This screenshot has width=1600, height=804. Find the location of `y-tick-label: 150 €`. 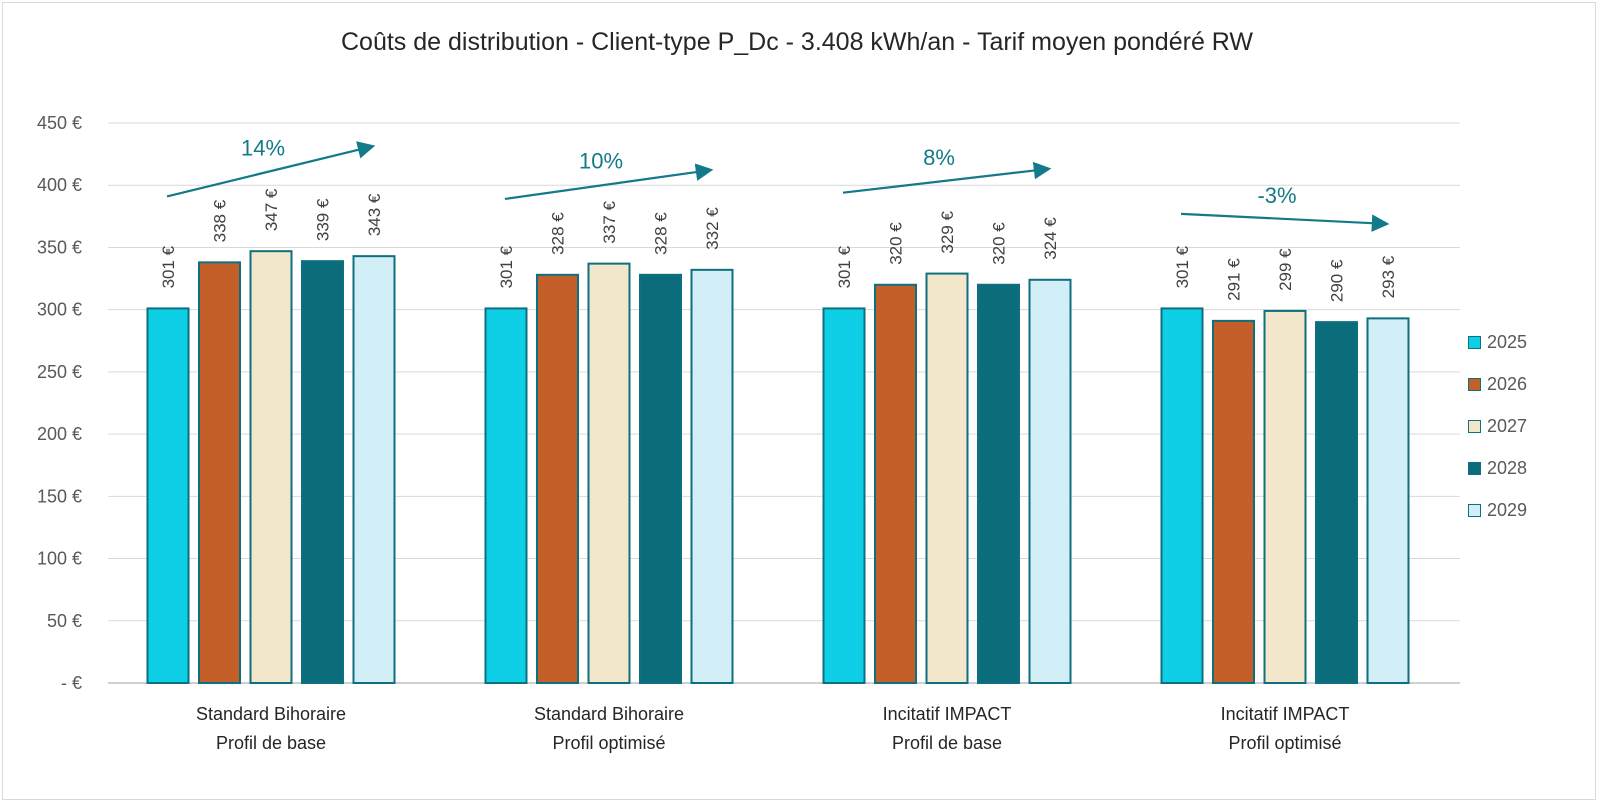

y-tick-label: 150 € is located at coordinates (59, 496).